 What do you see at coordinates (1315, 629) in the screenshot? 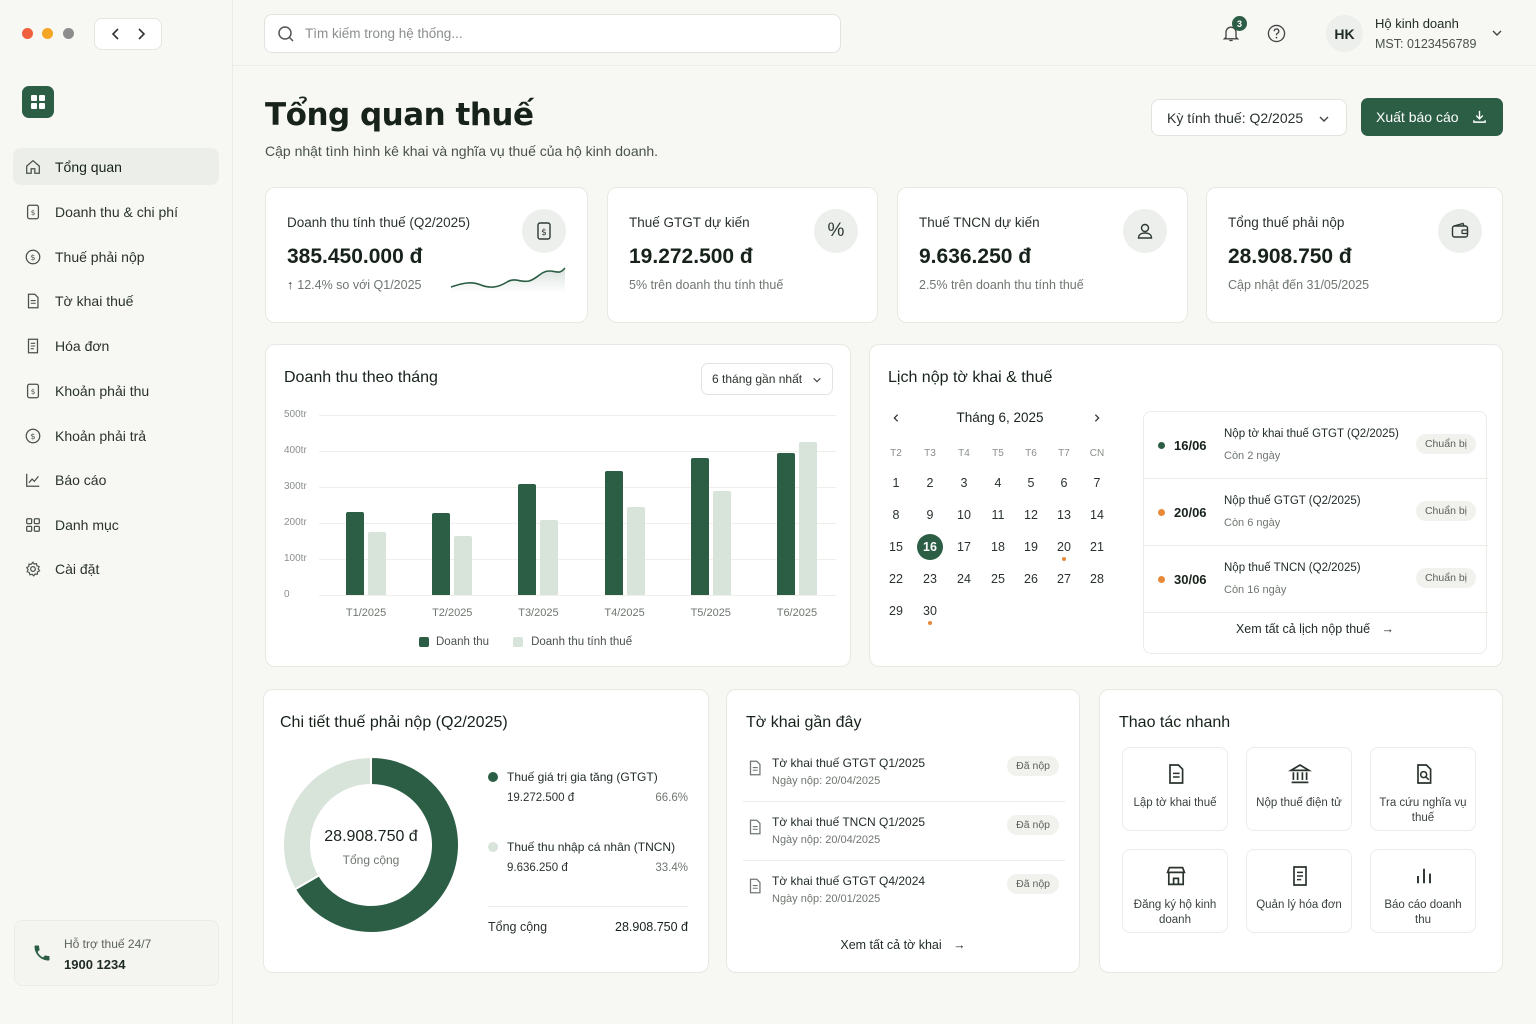
I see `schedule-view-all: Xem tất cả lịch nộp thuế →` at bounding box center [1315, 629].